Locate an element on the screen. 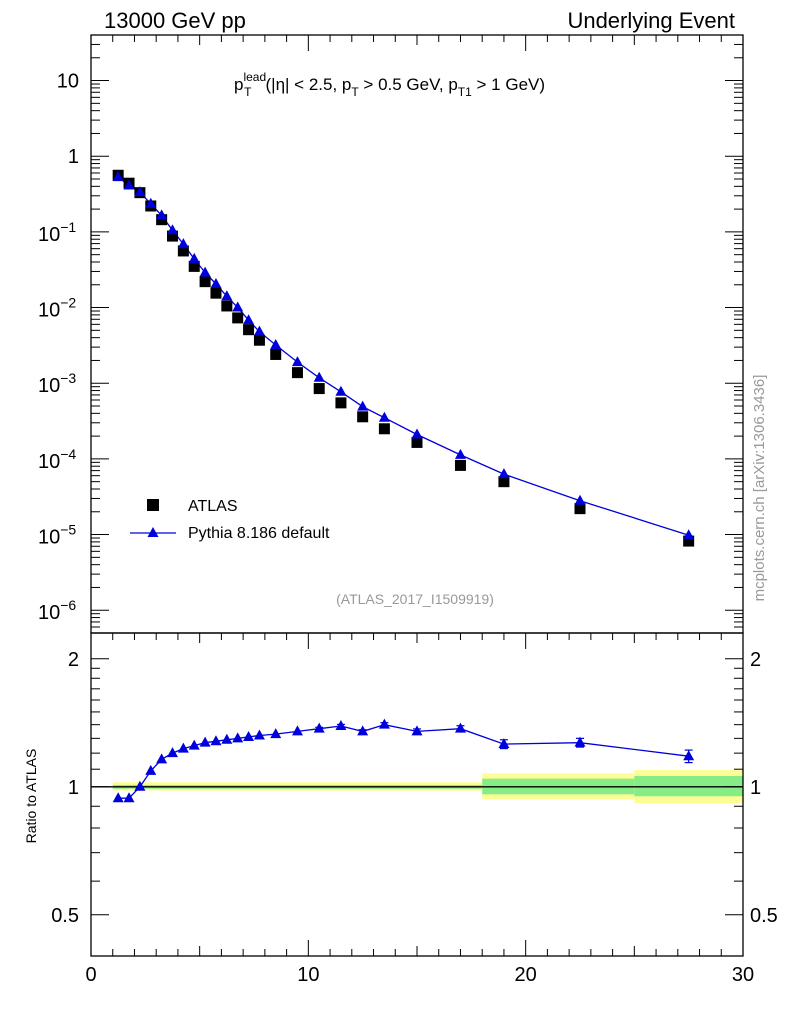 The width and height of the screenshot is (786, 1024). ratio-y-tick-label-right: 1 is located at coordinates (755, 788).